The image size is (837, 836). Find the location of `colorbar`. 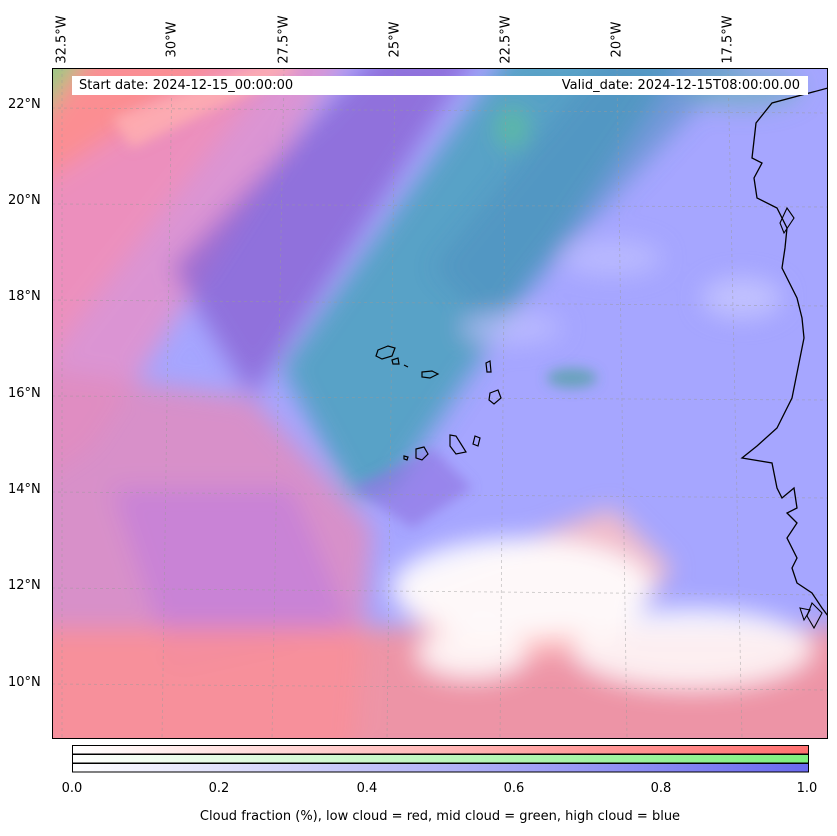

colorbar is located at coordinates (440, 759).